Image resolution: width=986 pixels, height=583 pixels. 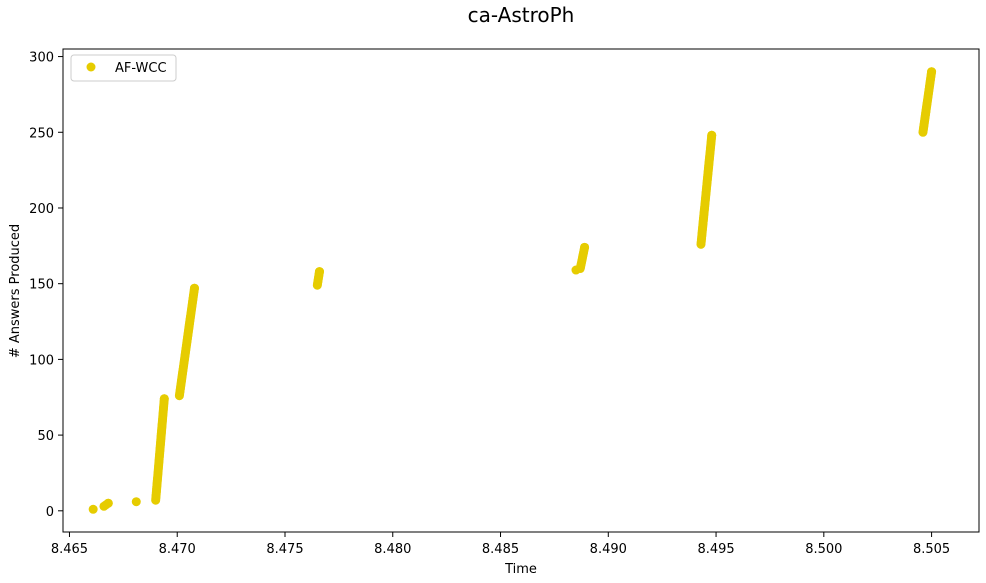 What do you see at coordinates (521, 15) in the screenshot?
I see `chart-title: ca-AstroPh` at bounding box center [521, 15].